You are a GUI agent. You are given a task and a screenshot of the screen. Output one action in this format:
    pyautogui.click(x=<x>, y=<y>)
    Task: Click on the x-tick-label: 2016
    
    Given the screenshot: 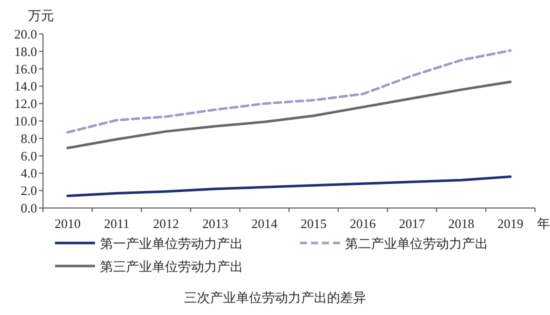 What is the action you would take?
    pyautogui.click(x=363, y=223)
    